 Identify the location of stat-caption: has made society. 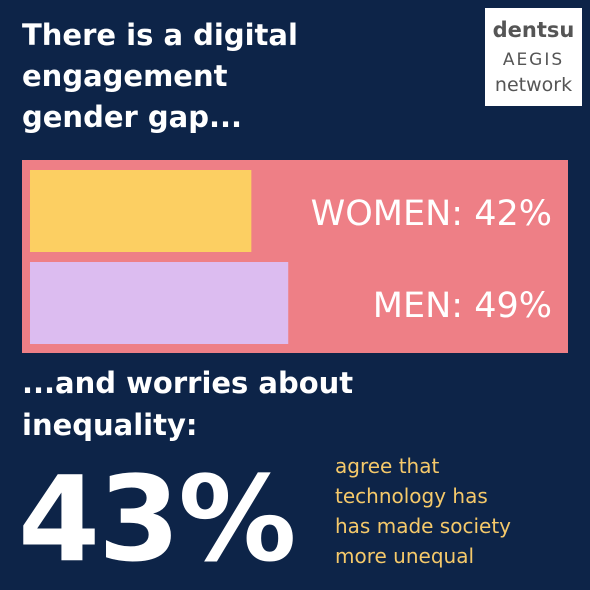
(423, 526).